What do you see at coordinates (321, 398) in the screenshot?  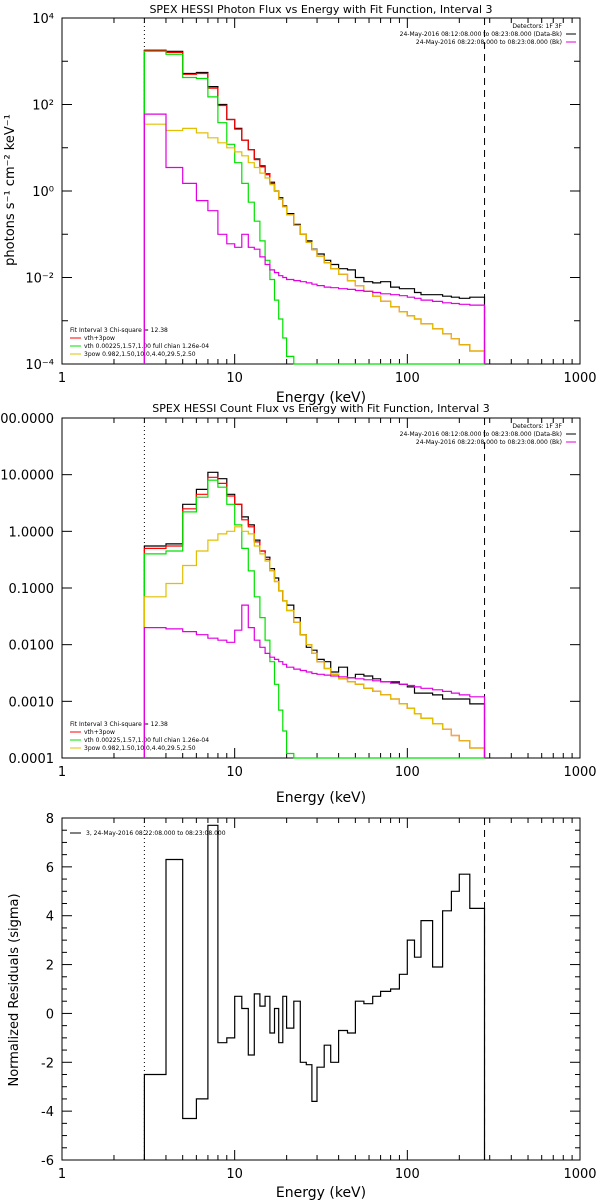 I see `panel1-xlabel: Energy (keV)` at bounding box center [321, 398].